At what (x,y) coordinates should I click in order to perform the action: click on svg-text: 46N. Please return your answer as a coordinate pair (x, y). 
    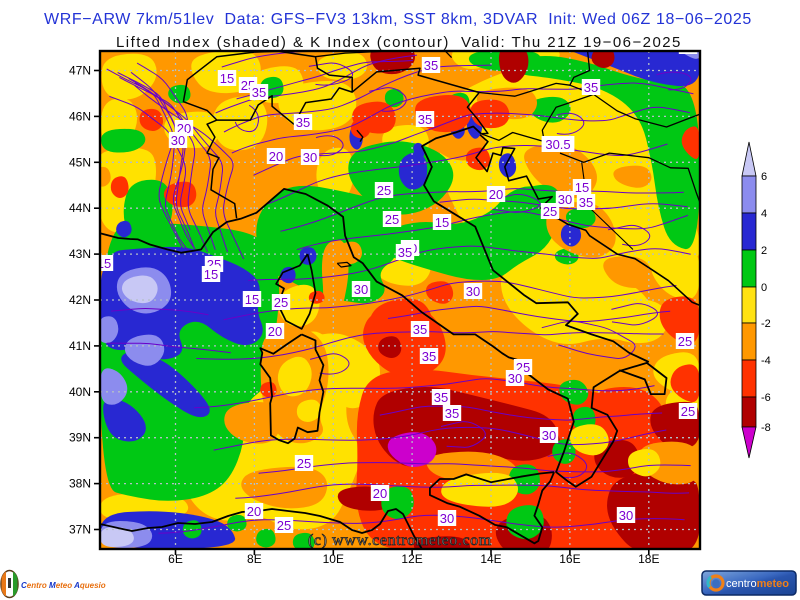
    Looking at the image, I should click on (80, 116).